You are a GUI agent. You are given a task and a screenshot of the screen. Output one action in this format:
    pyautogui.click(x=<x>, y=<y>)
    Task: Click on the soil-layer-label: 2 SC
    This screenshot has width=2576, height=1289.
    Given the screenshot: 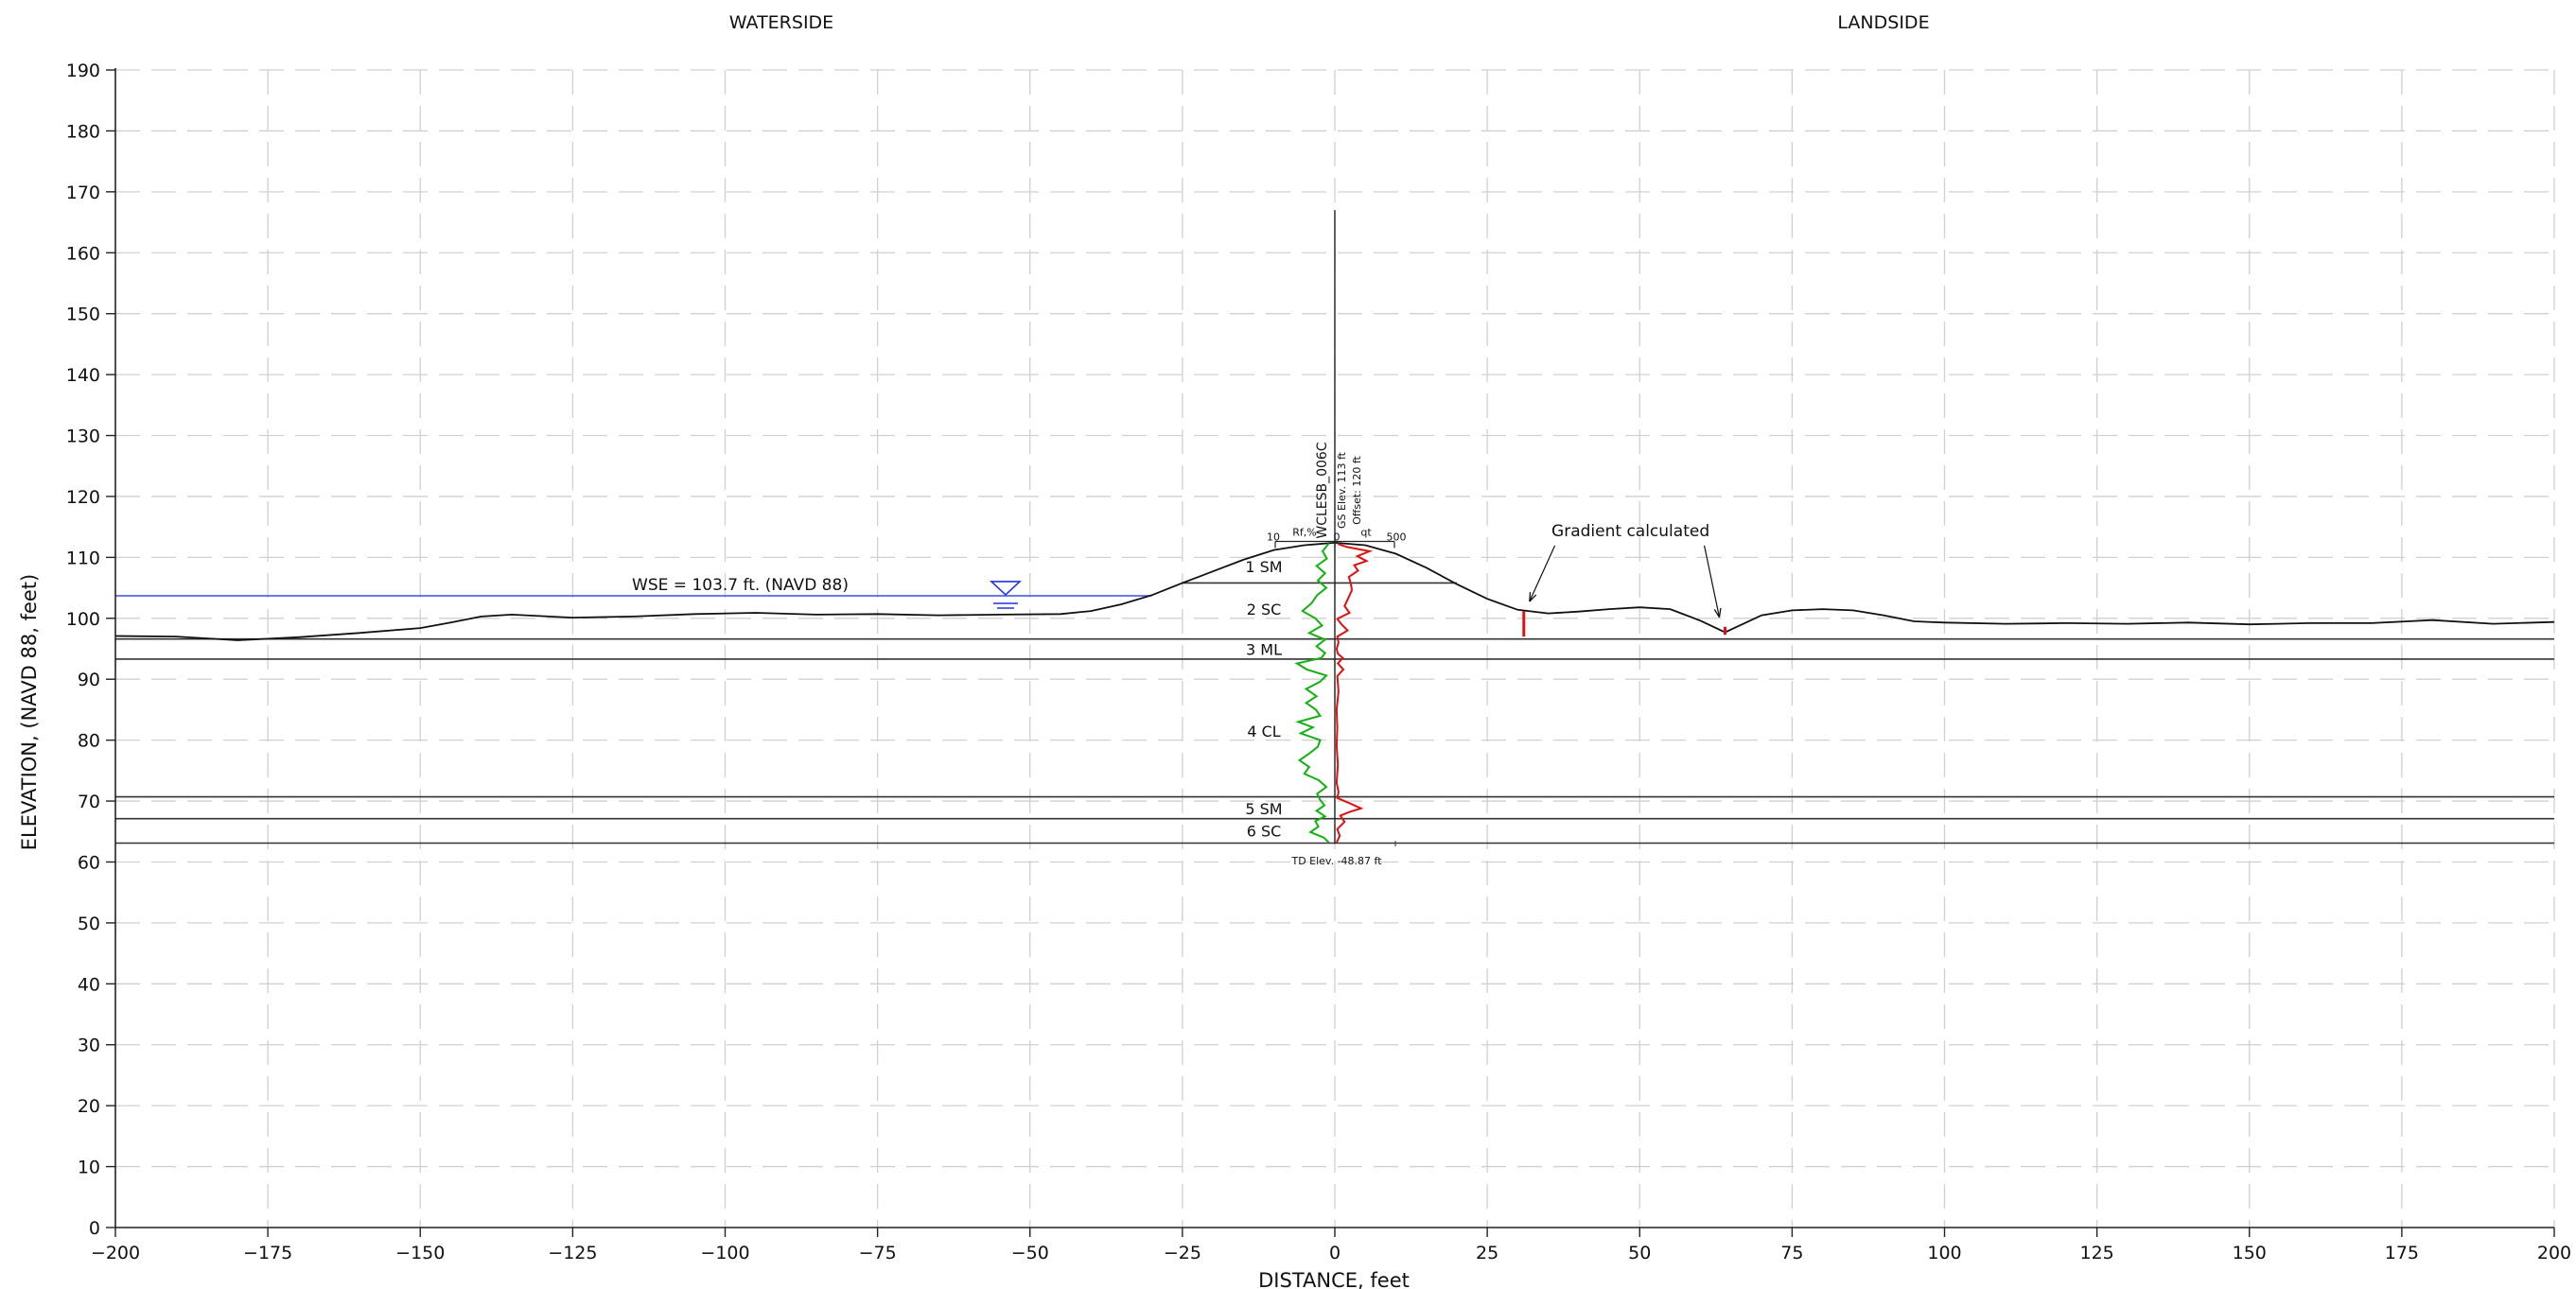 What is the action you would take?
    pyautogui.click(x=1265, y=609)
    